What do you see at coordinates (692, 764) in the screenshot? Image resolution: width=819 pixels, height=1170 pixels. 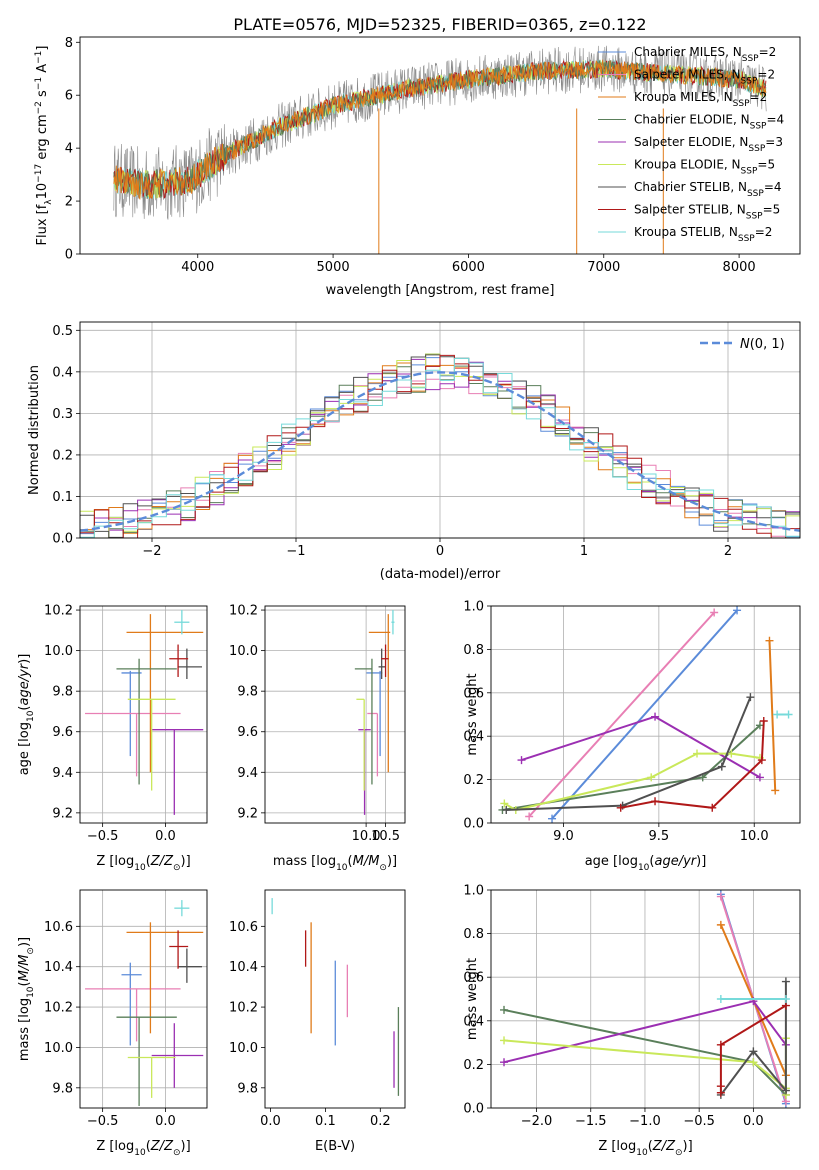 I see `sfh-line-salpeter-stelib` at bounding box center [692, 764].